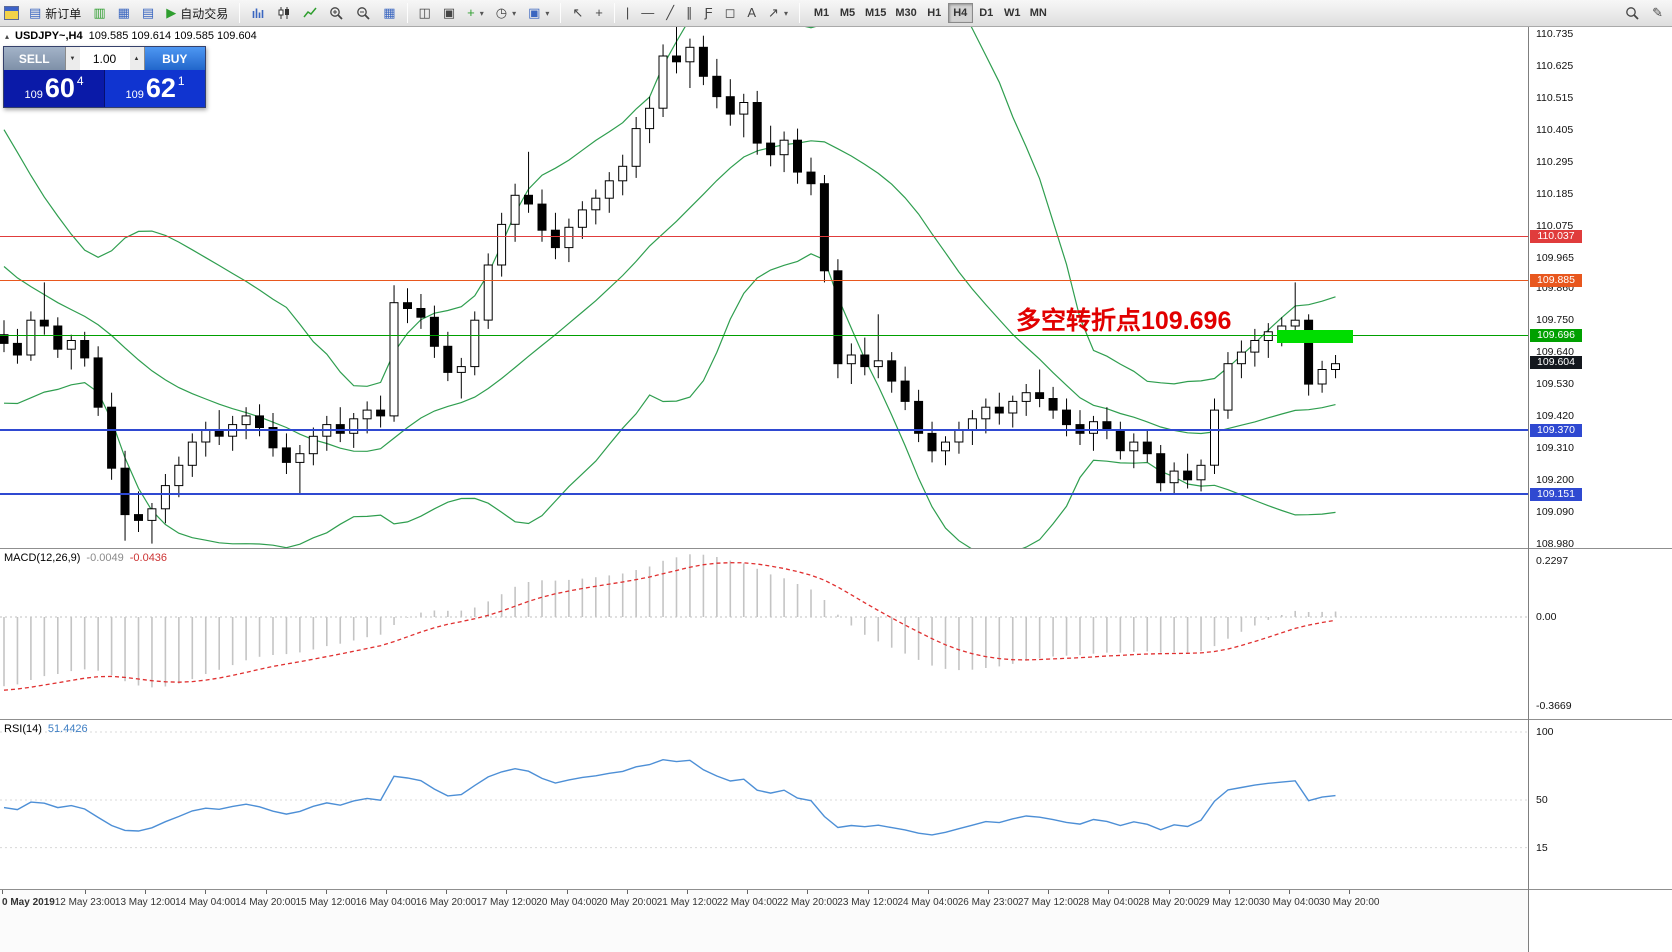 This screenshot has width=1672, height=952. What do you see at coordinates (709, 13) in the screenshot?
I see `fibonacci-button: Ƒ` at bounding box center [709, 13].